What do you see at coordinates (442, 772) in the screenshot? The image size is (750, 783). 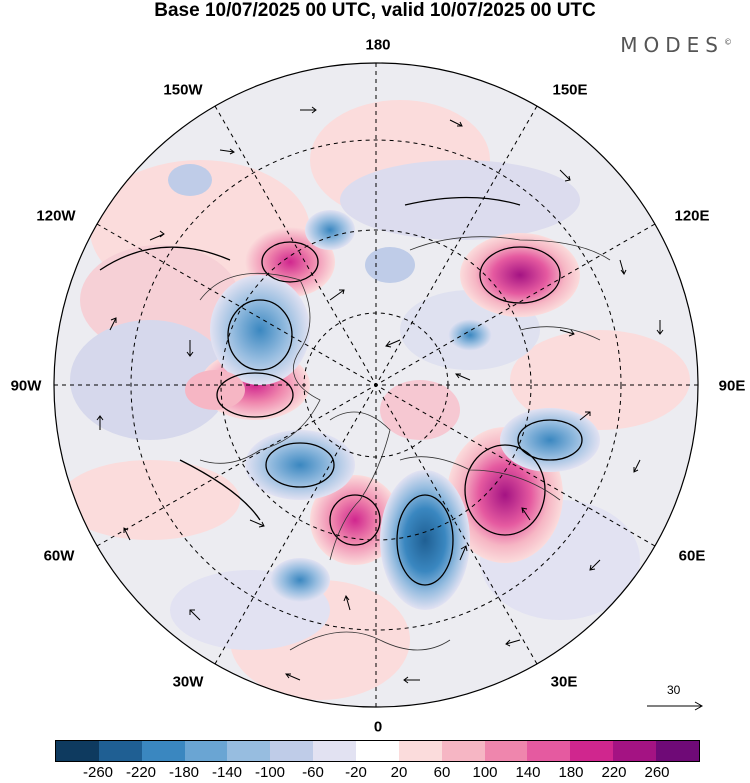 I see `colorbar-tick-label: 60` at bounding box center [442, 772].